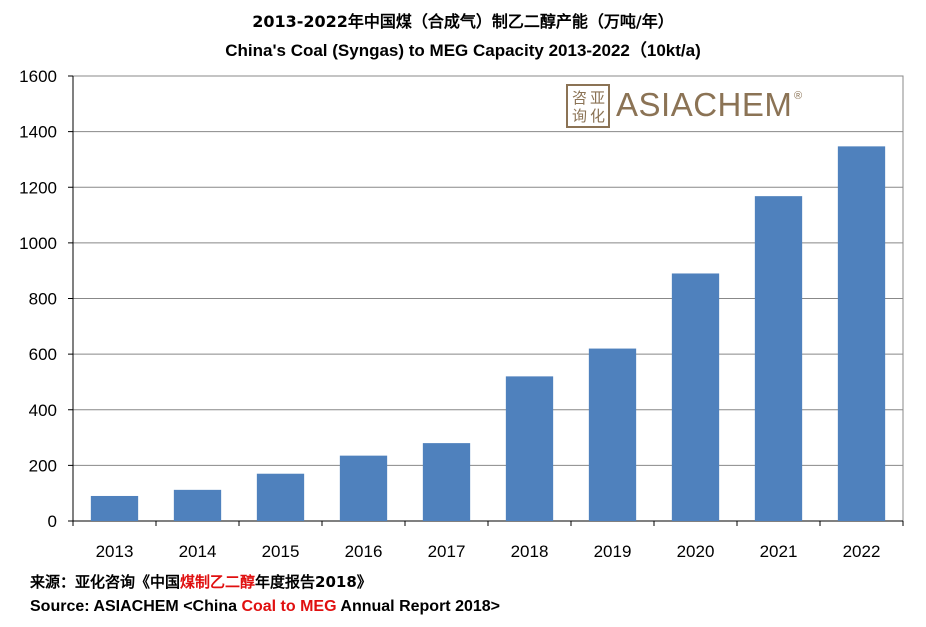  Describe the element at coordinates (778, 358) in the screenshot. I see `bar-2021` at that location.